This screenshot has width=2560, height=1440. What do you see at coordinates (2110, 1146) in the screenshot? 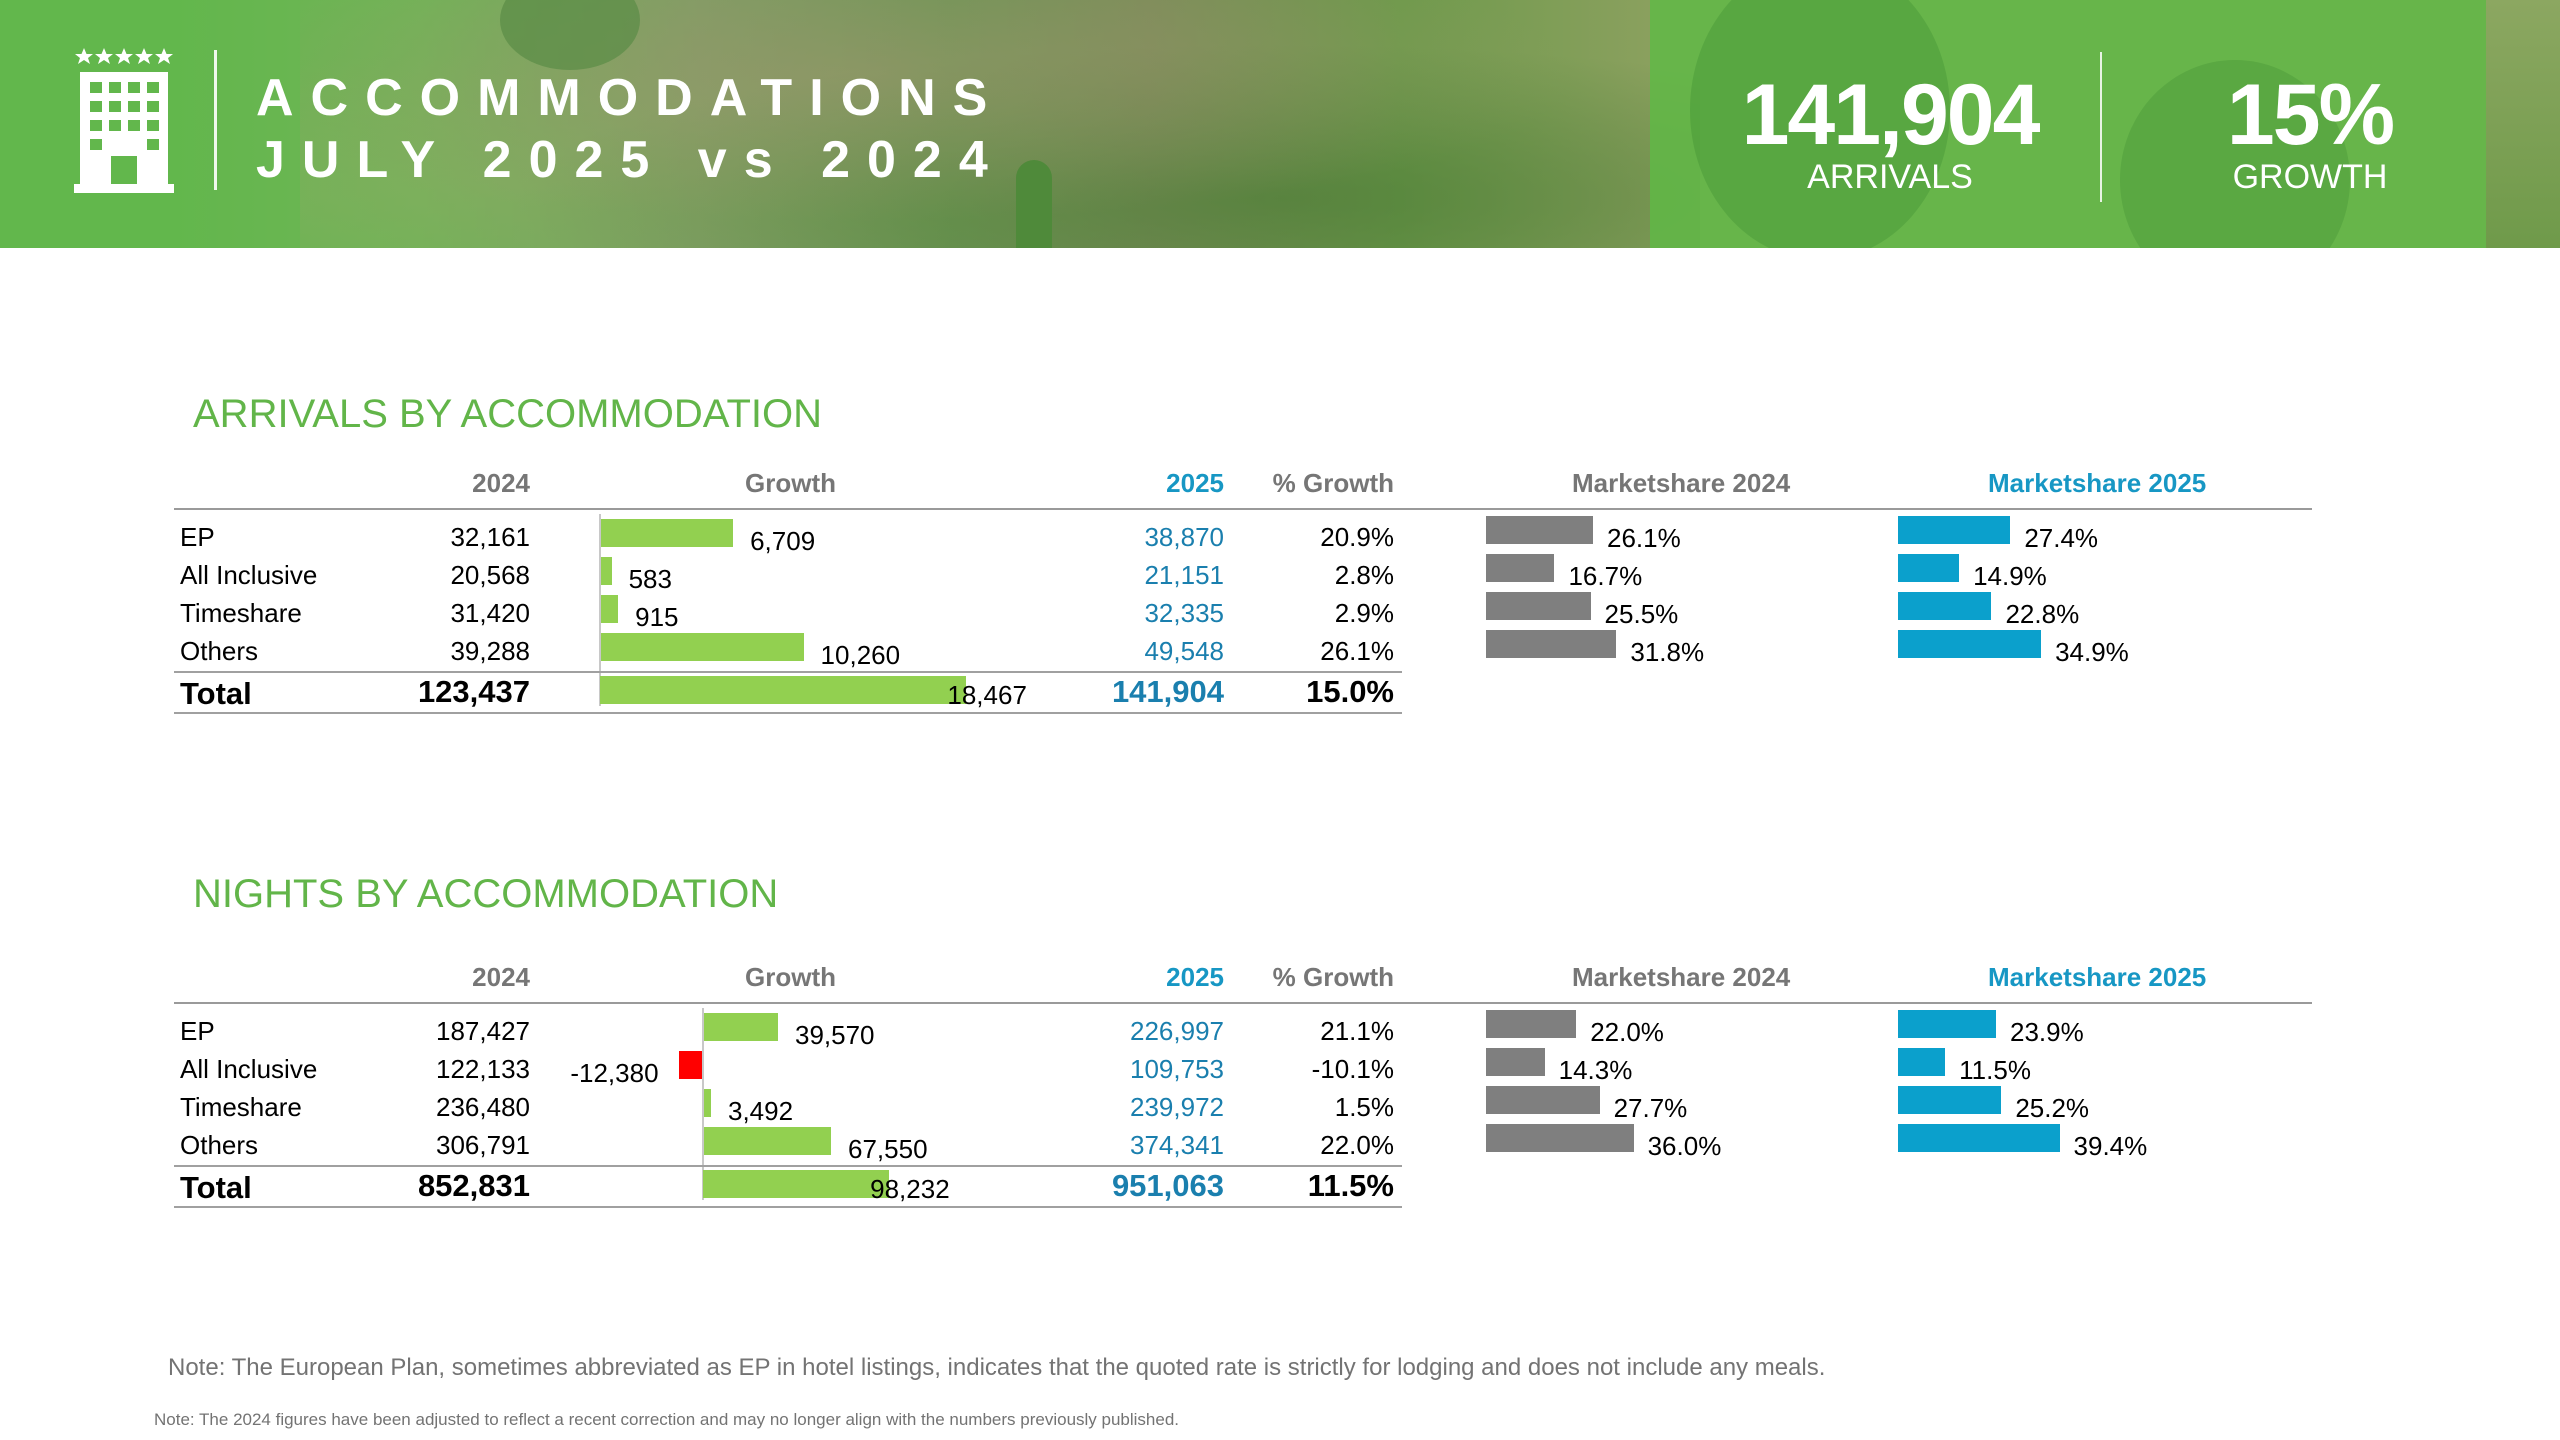
I see `share-2025-label: 39.4%` at bounding box center [2110, 1146].